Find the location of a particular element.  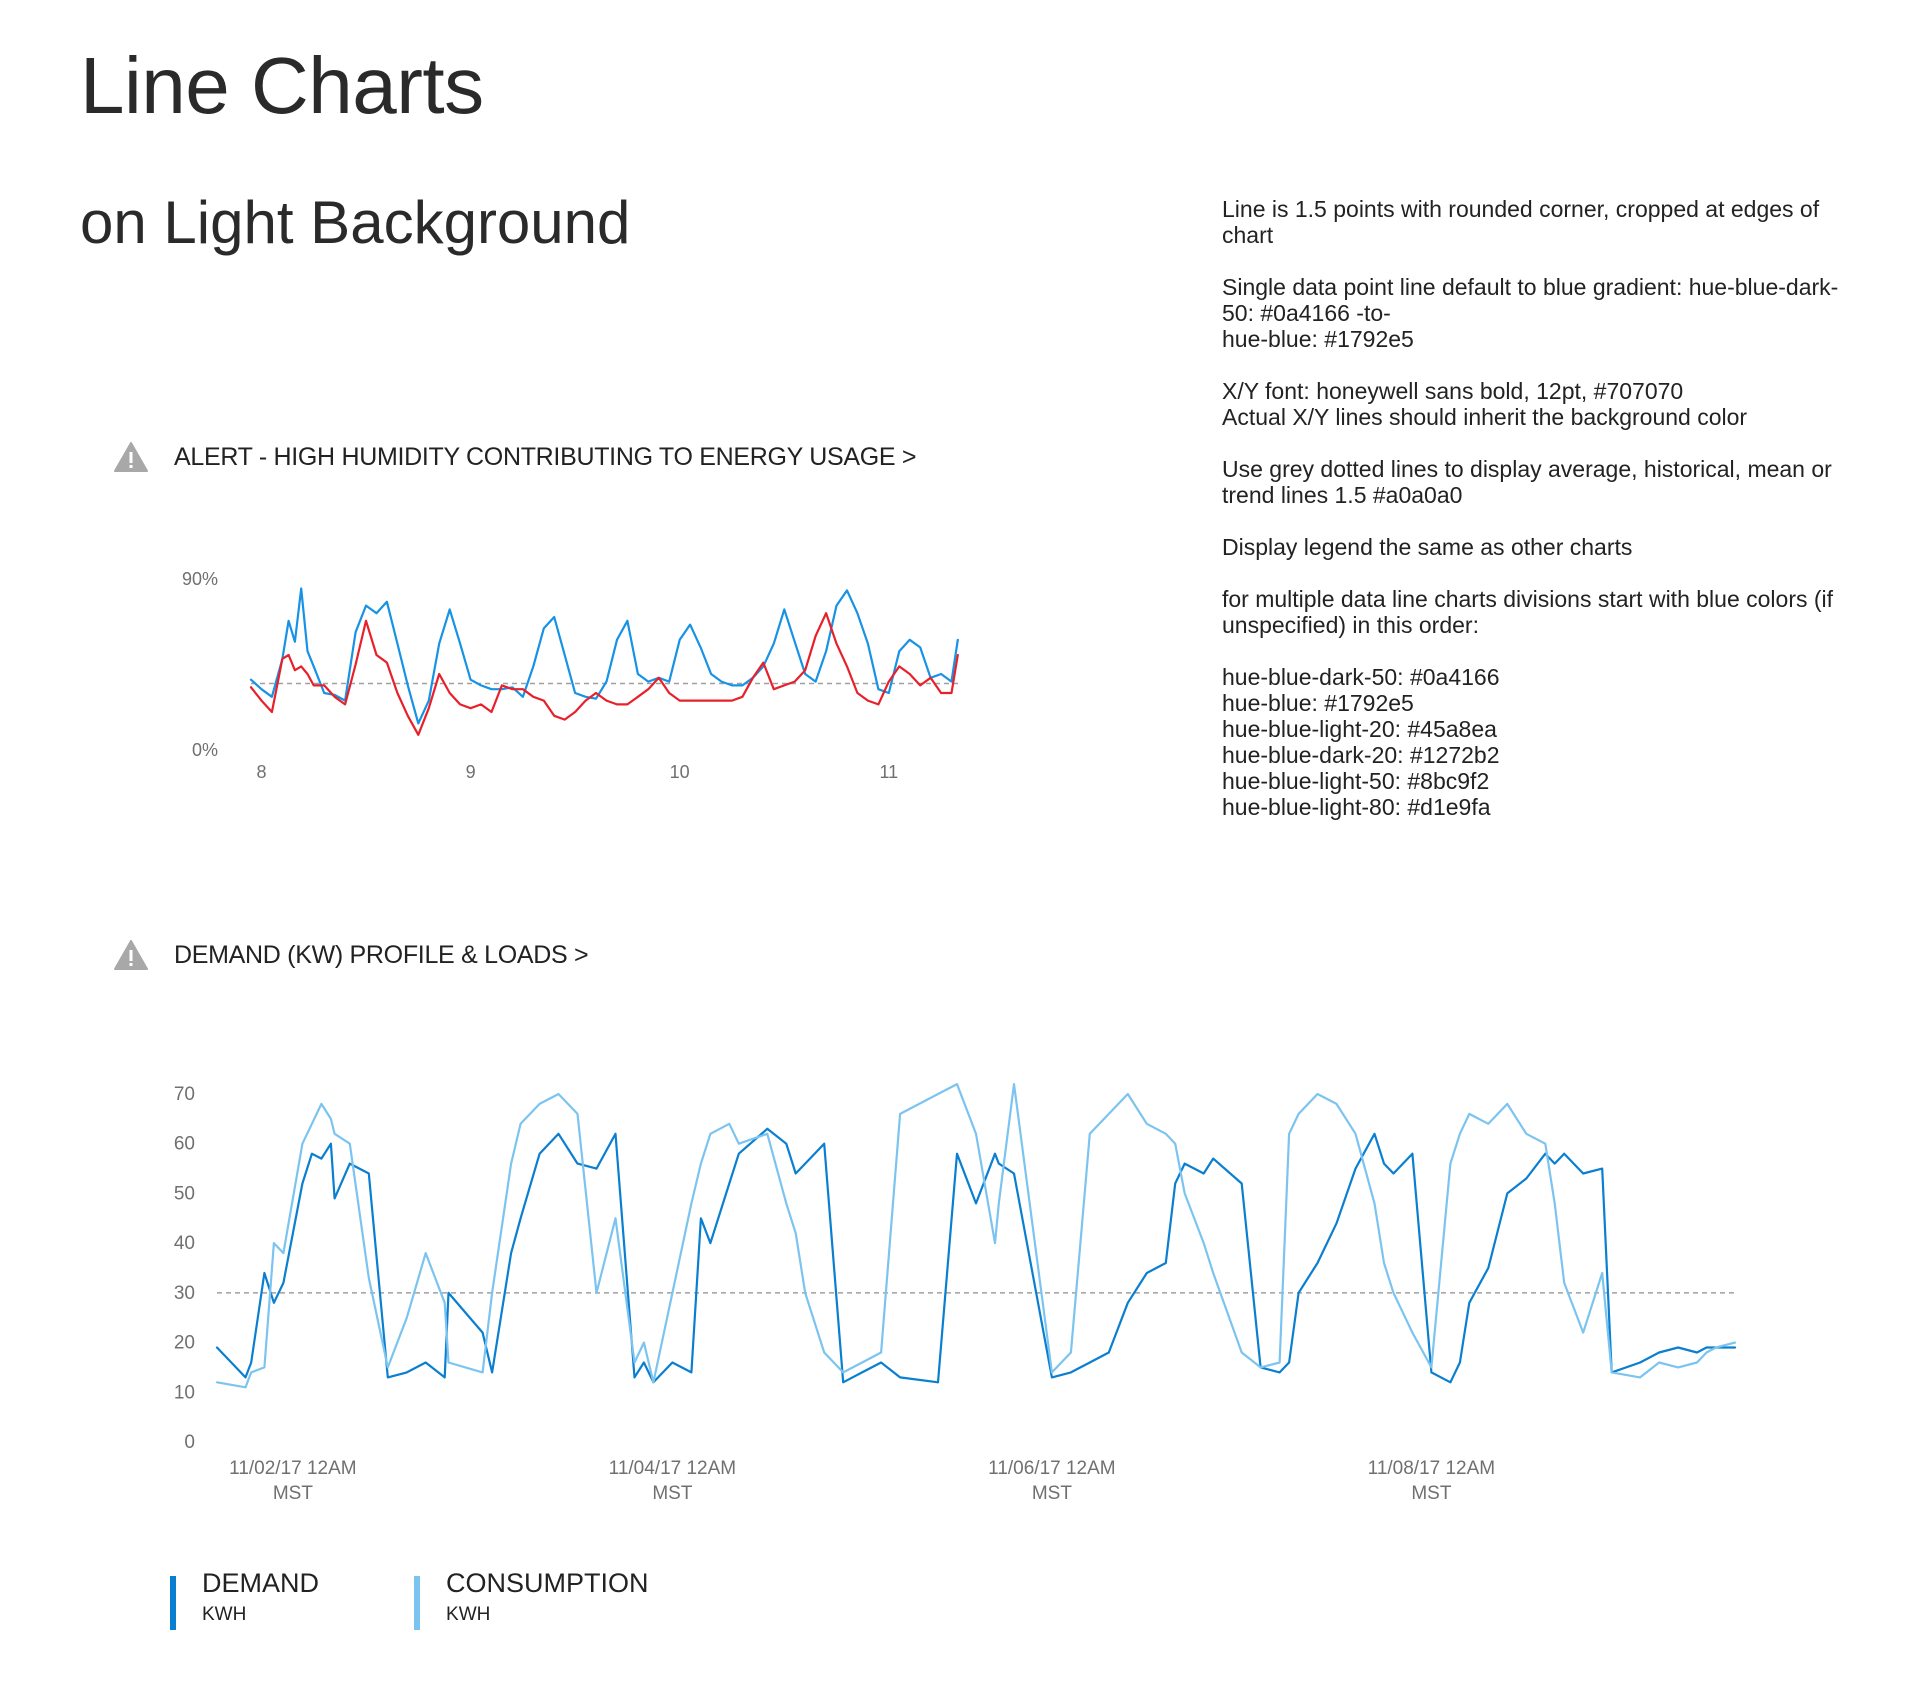

demand-profile-link: DEMAND (KW) PROFILE & LOADS > is located at coordinates (351, 955).